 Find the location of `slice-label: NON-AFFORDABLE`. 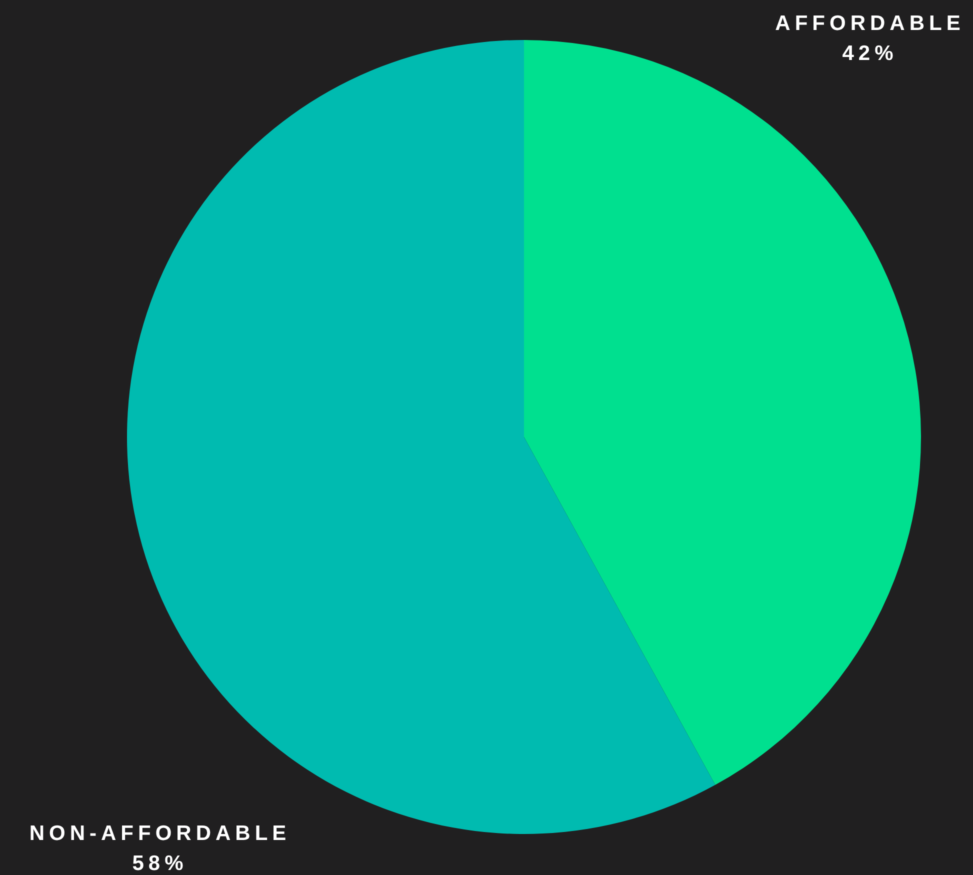

slice-label: NON-AFFORDABLE is located at coordinates (160, 833).